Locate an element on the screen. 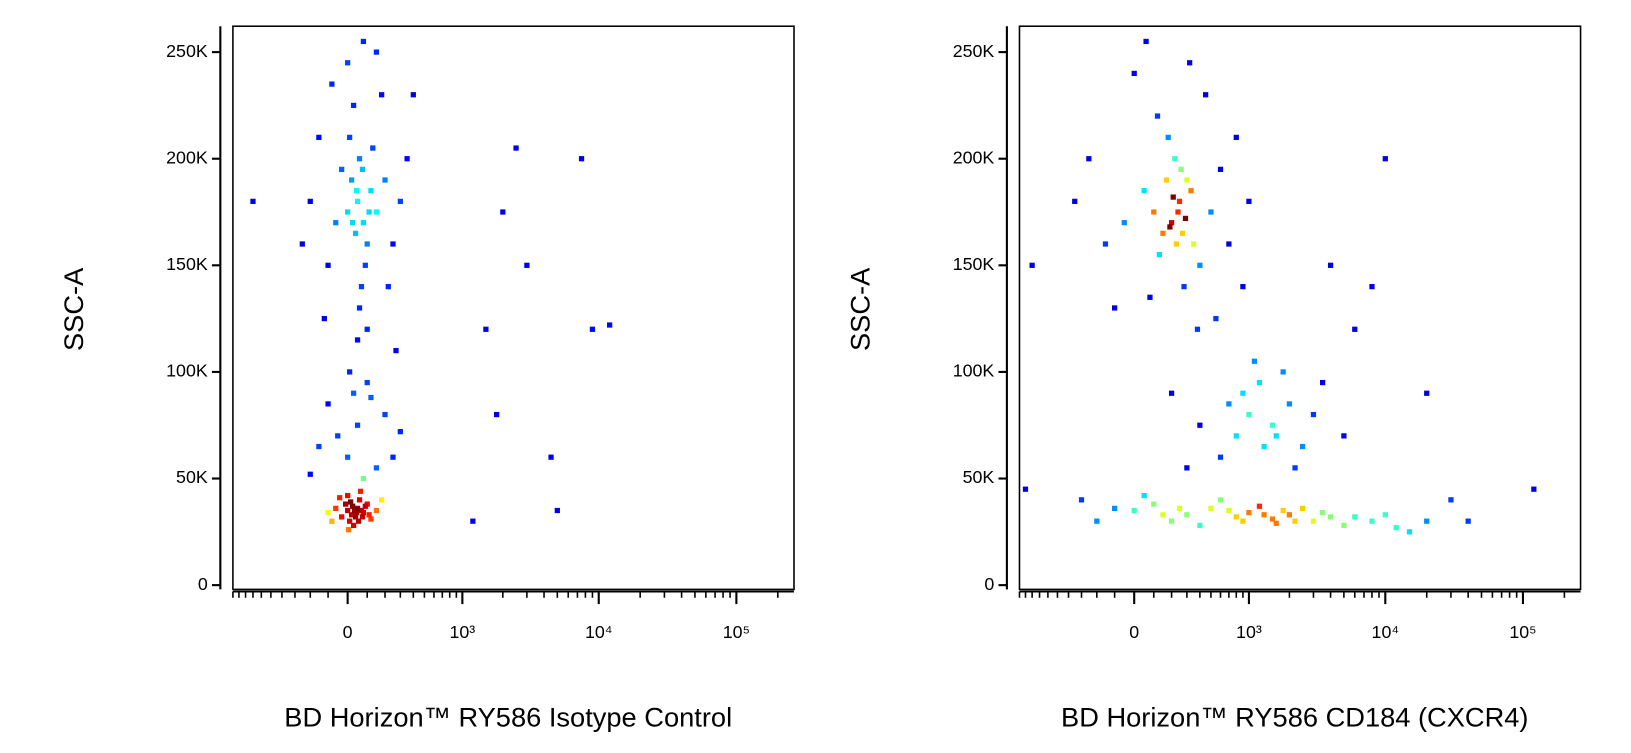 Image resolution: width=1631 pixels, height=753 pixels. x-tick-label: 10⁵ is located at coordinates (736, 632).